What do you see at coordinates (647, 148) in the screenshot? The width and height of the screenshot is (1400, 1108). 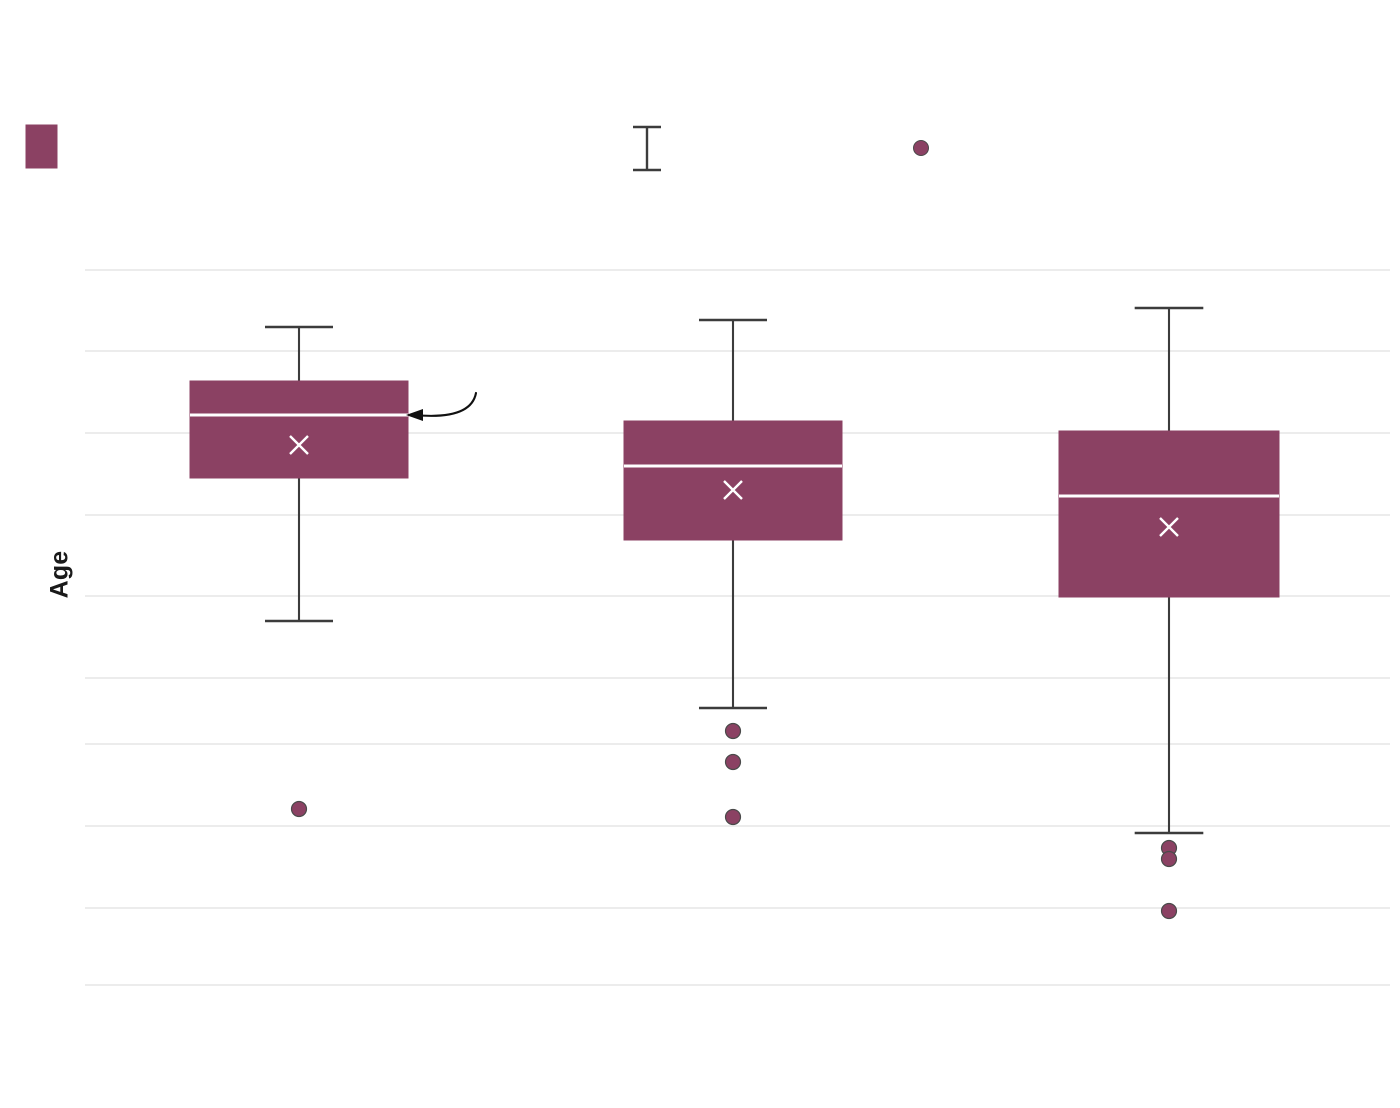 I see `legend-whisker-icon` at bounding box center [647, 148].